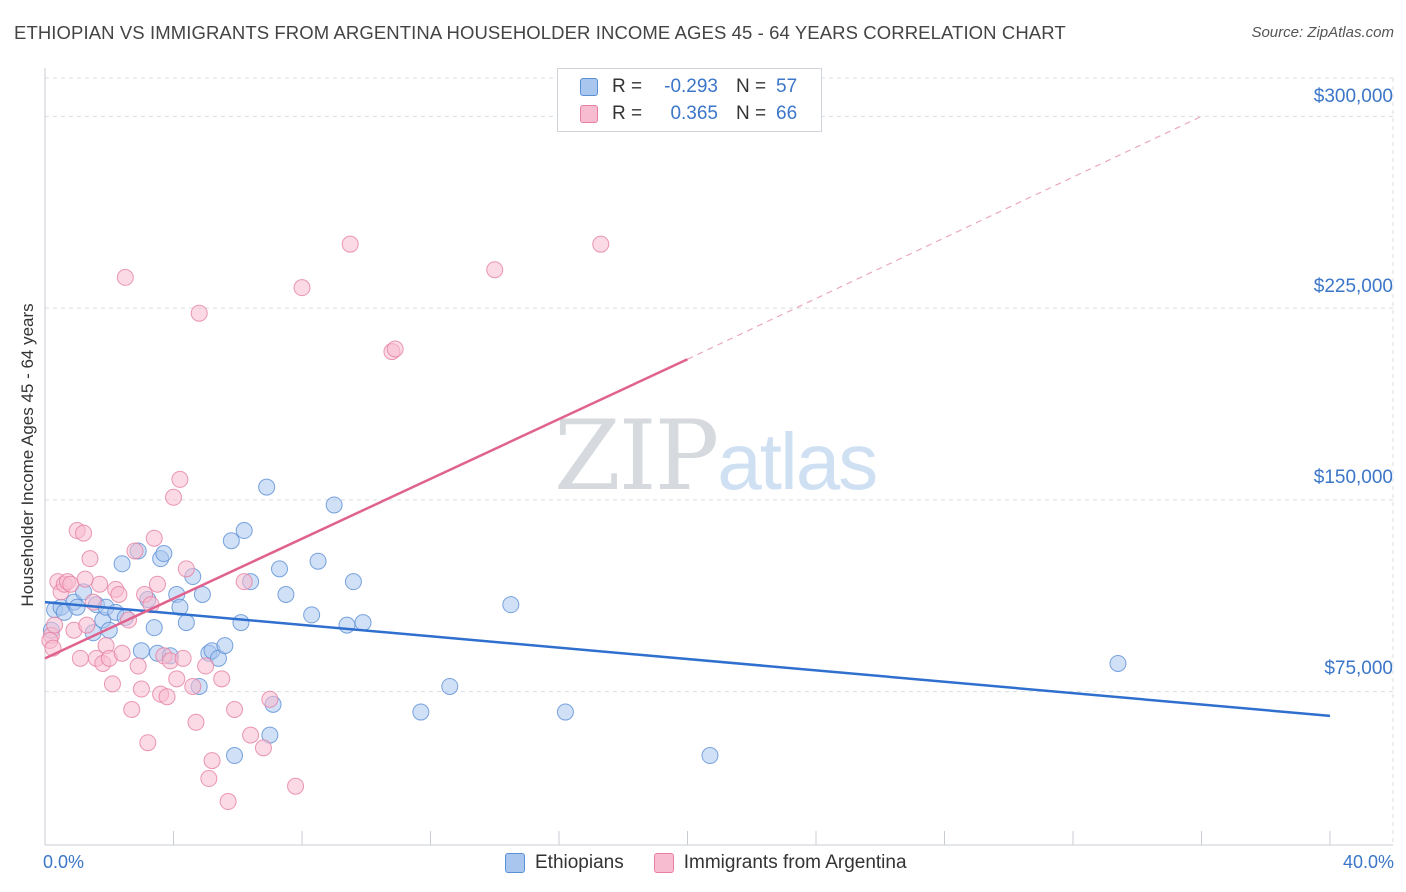 The width and height of the screenshot is (1406, 892). Describe the element at coordinates (1358, 668) in the screenshot. I see `y-tick-label: $75,000` at that location.